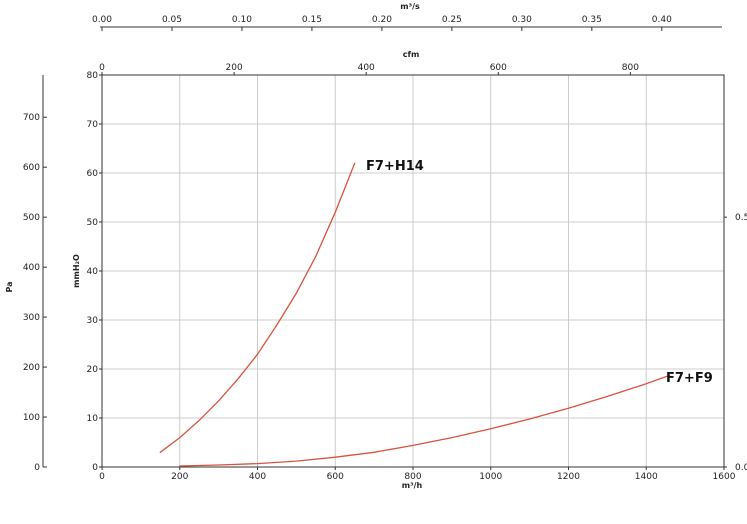  What do you see at coordinates (31, 368) in the screenshot?
I see `left-pa-tick-label: 200` at bounding box center [31, 368].